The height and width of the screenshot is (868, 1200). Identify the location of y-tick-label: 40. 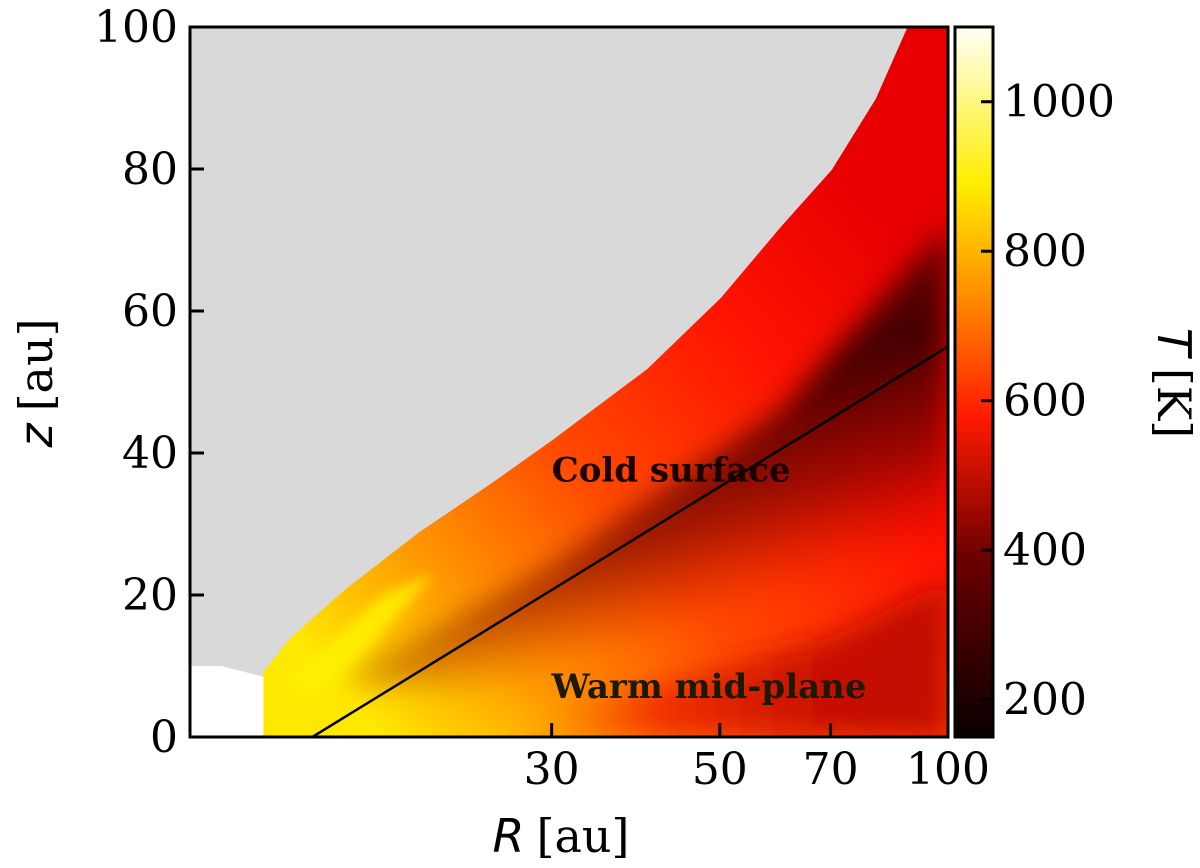
(150, 453).